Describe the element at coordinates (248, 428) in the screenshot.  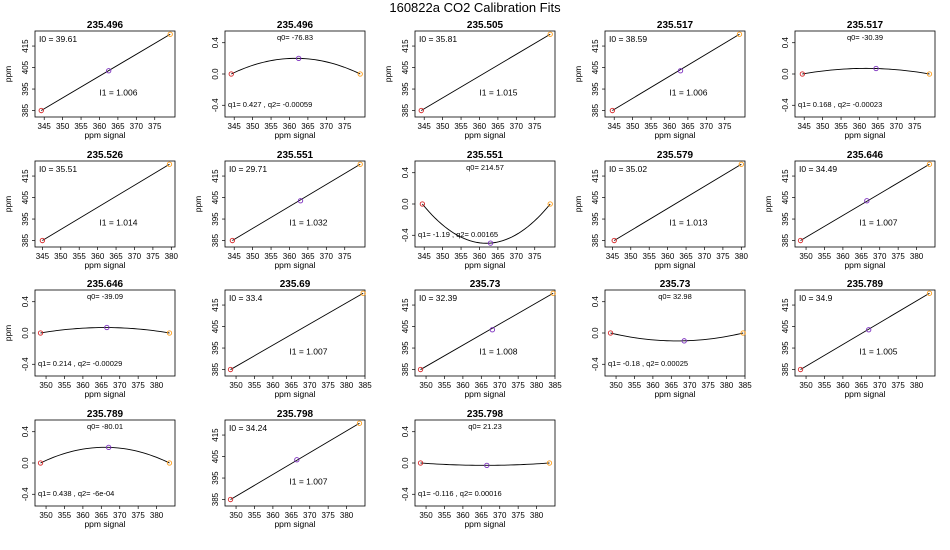
I see `intercept-label: I0 = 34.24` at that location.